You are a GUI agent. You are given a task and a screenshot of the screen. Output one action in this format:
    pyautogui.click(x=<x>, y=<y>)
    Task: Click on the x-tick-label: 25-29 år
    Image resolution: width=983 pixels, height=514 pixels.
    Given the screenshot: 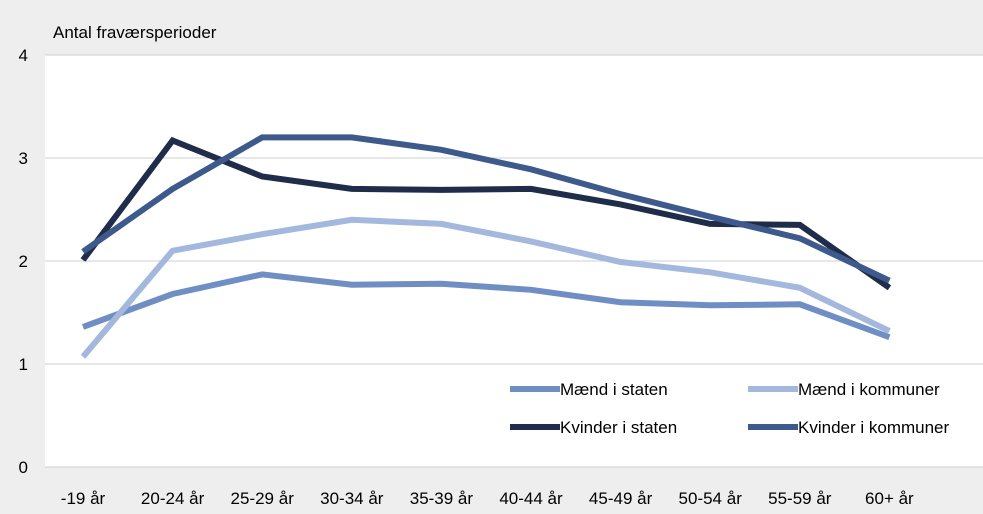 What is the action you would take?
    pyautogui.click(x=263, y=498)
    